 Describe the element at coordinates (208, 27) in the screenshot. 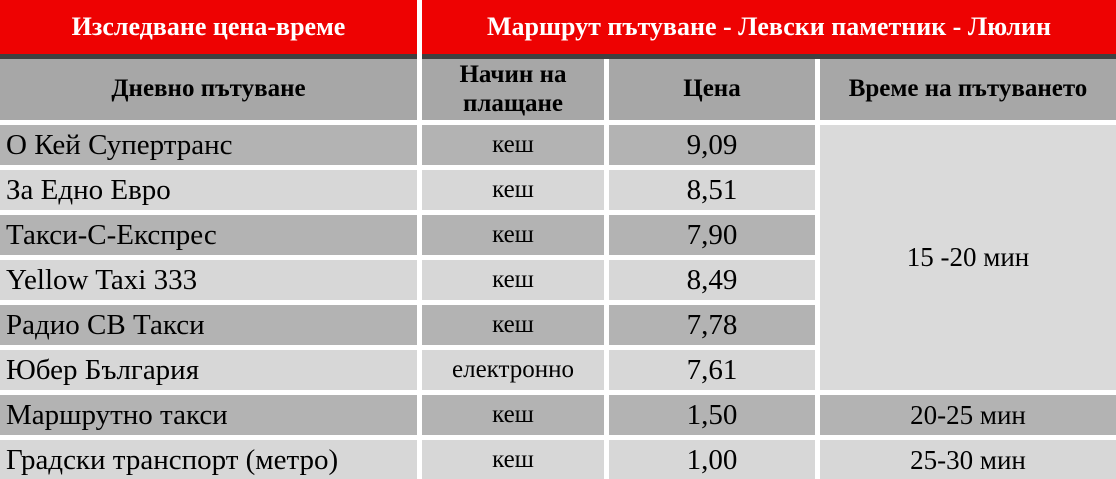

I see `table-title-cell: Изследване цена-време` at that location.